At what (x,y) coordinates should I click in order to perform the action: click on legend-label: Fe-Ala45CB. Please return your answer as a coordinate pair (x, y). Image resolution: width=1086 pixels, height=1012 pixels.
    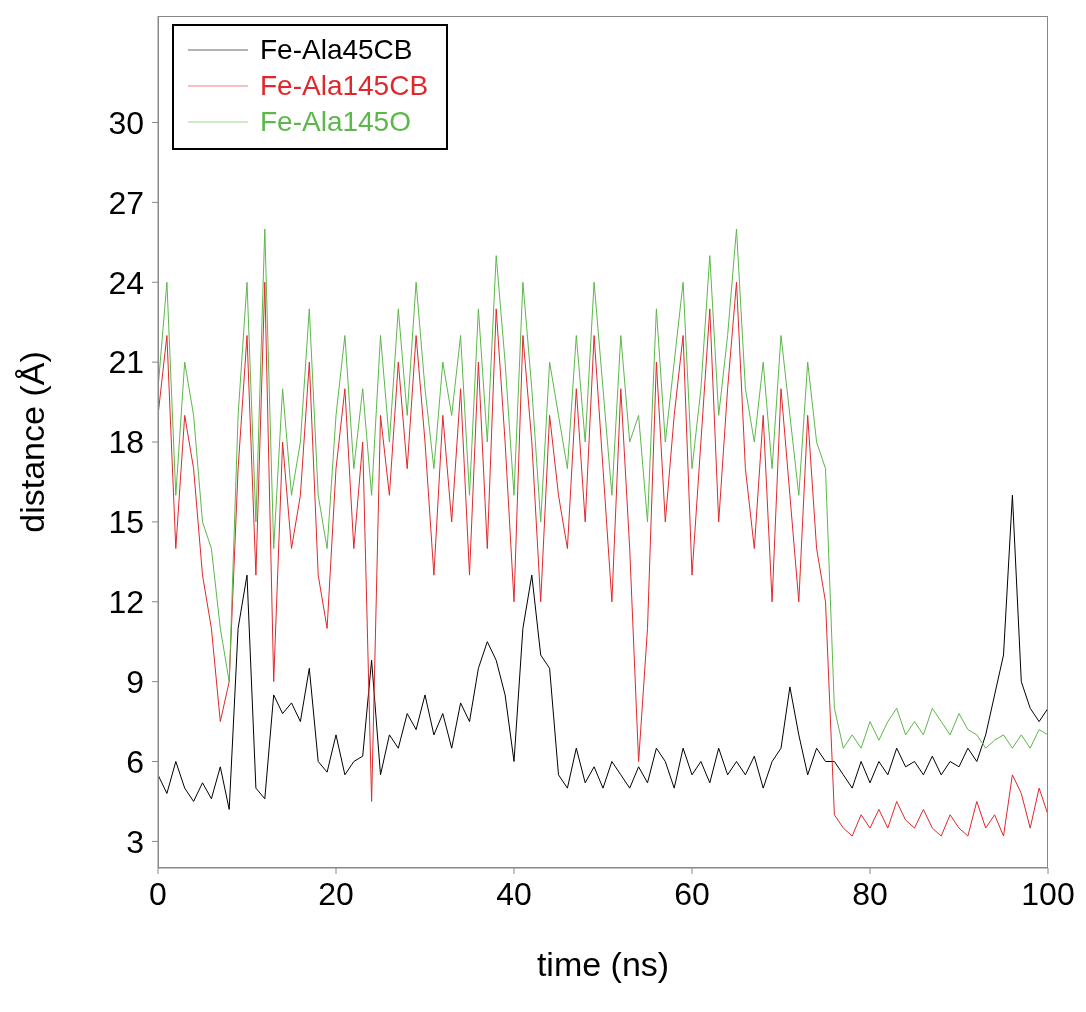
    Looking at the image, I should click on (336, 50).